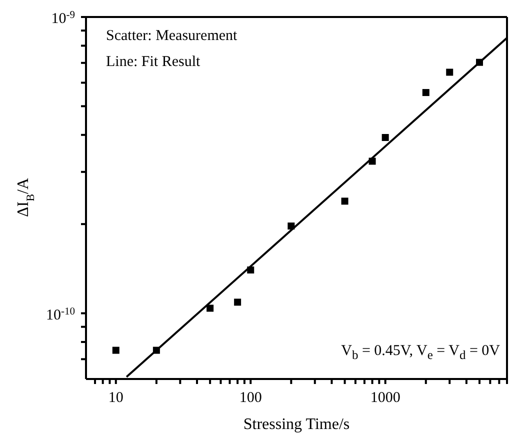 The width and height of the screenshot is (520, 445). Describe the element at coordinates (385, 398) in the screenshot. I see `x-tick-label: 1000` at that location.